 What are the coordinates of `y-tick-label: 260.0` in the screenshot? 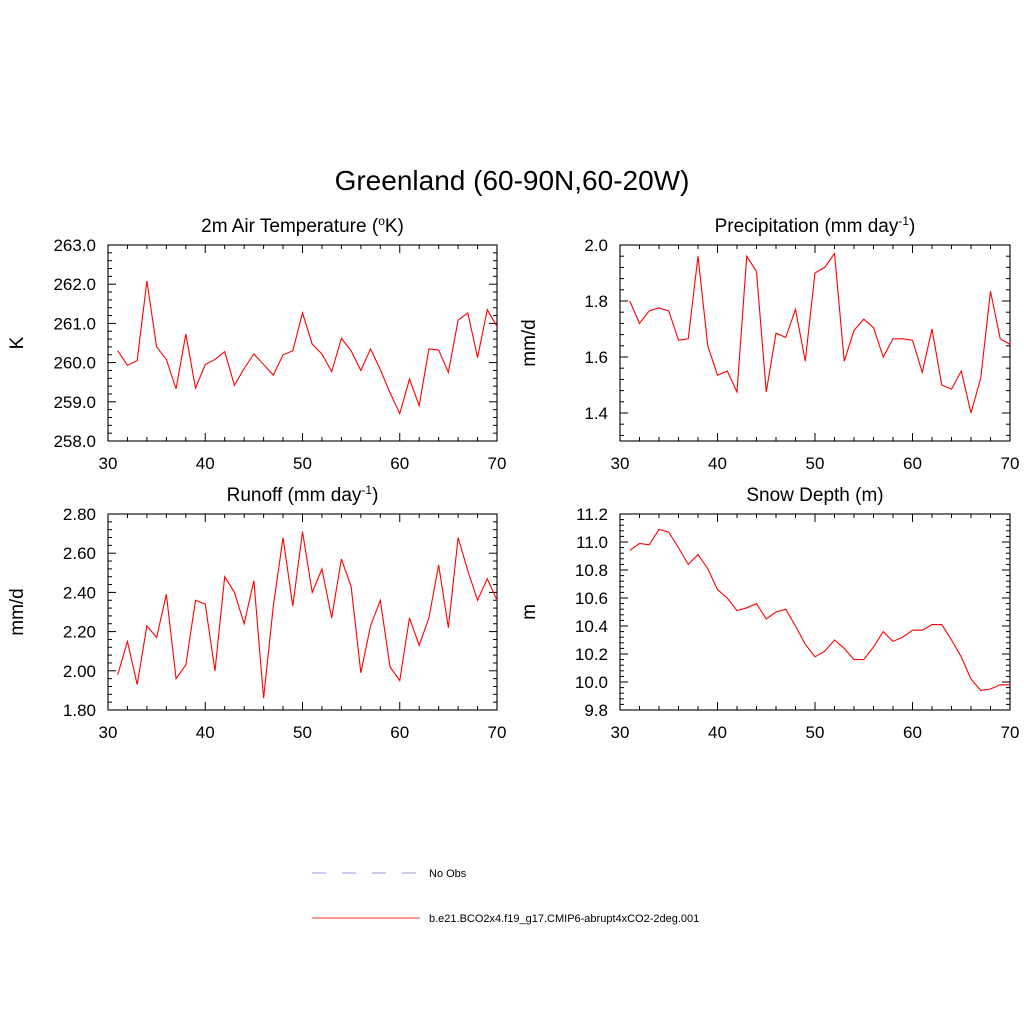 It's located at (74, 363).